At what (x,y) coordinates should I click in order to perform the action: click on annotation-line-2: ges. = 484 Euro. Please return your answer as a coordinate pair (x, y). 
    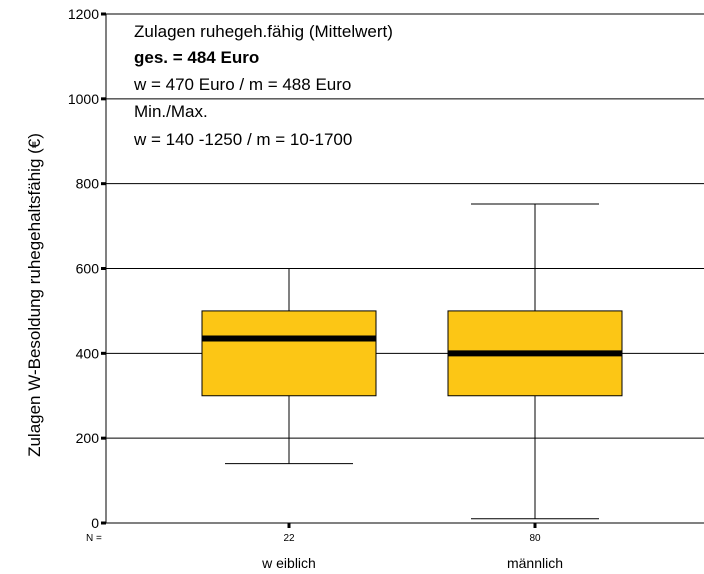
    Looking at the image, I should click on (196, 57).